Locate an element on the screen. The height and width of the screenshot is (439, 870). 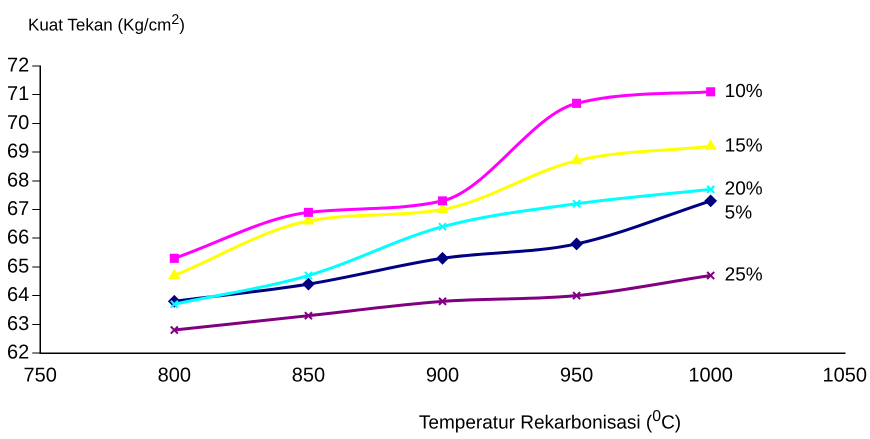
y-tick-label: 69 is located at coordinates (18, 151).